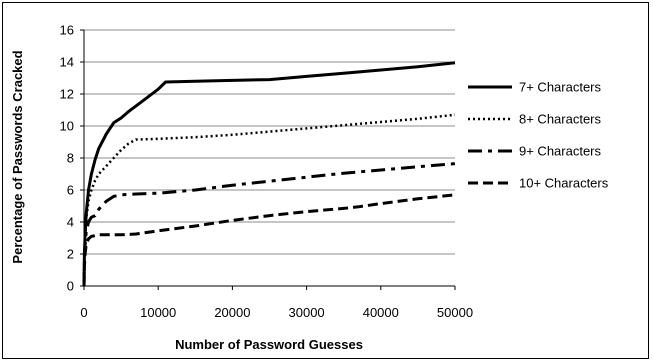 The height and width of the screenshot is (363, 653). Describe the element at coordinates (232, 312) in the screenshot. I see `x-tick-label: 20000` at that location.